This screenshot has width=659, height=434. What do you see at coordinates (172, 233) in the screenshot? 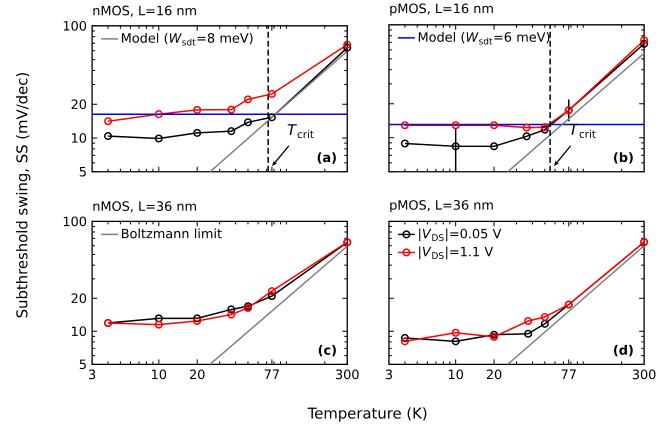
I see `legend-label: Boltzmann limit` at bounding box center [172, 233].